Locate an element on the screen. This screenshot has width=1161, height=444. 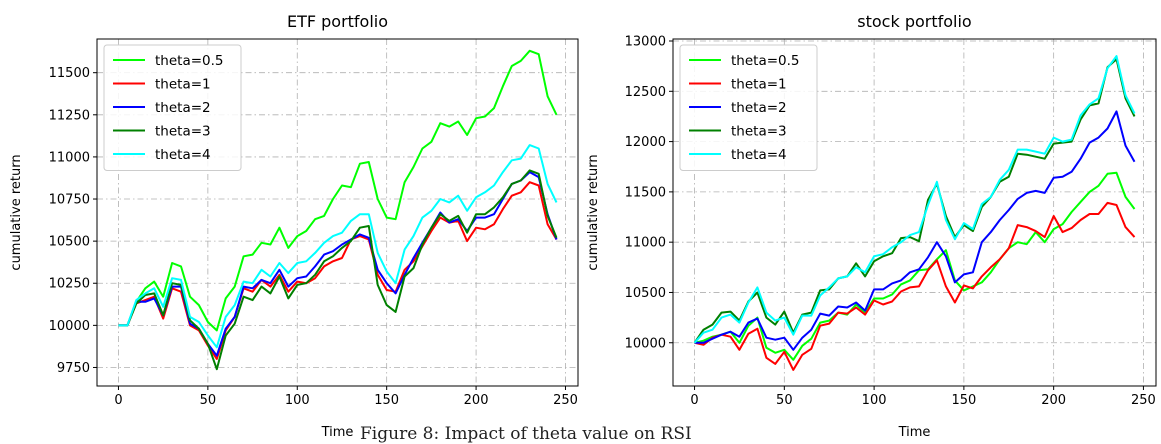
chart-title: stock portfolio is located at coordinates (914, 21).